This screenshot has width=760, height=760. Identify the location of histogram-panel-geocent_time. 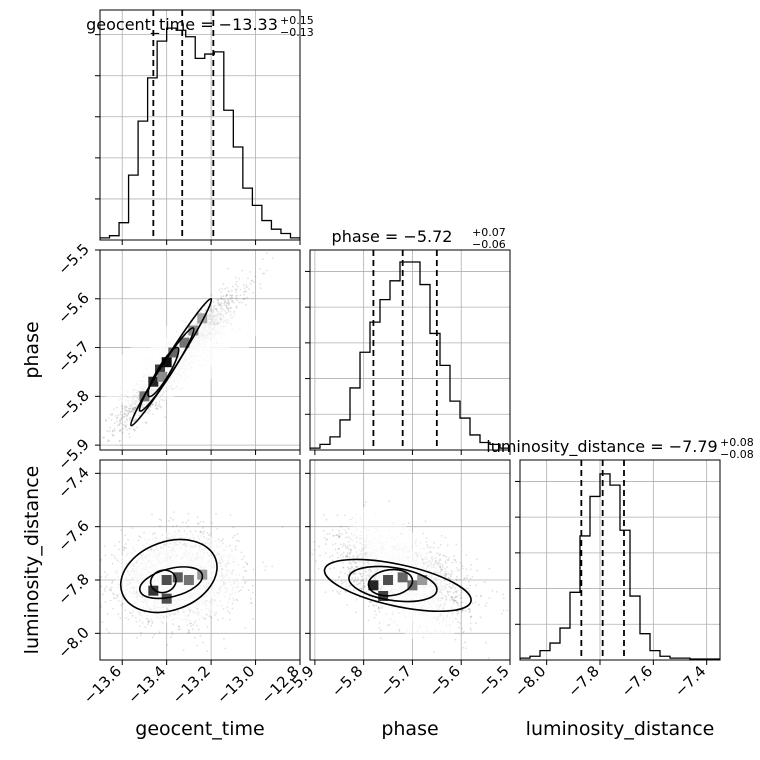
(198, 127).